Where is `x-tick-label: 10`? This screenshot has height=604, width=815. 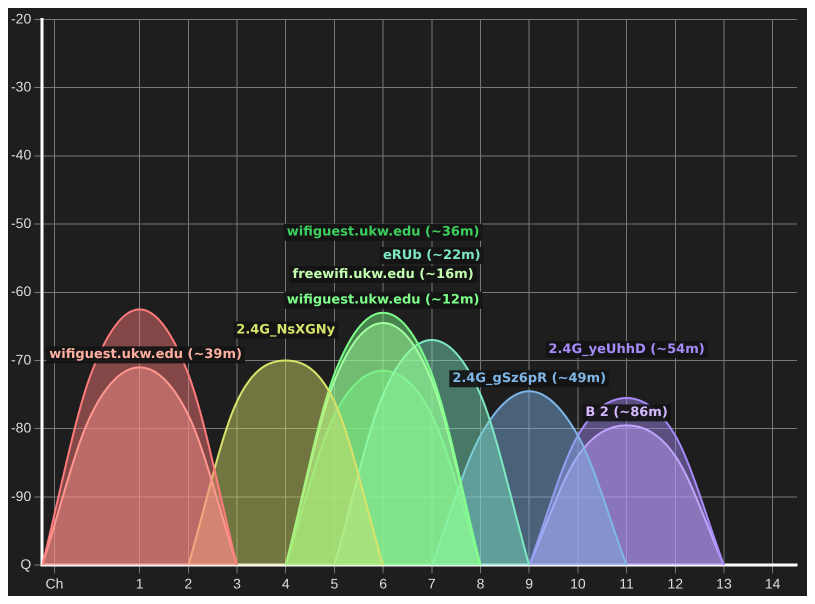
x-tick-label: 10 is located at coordinates (578, 583).